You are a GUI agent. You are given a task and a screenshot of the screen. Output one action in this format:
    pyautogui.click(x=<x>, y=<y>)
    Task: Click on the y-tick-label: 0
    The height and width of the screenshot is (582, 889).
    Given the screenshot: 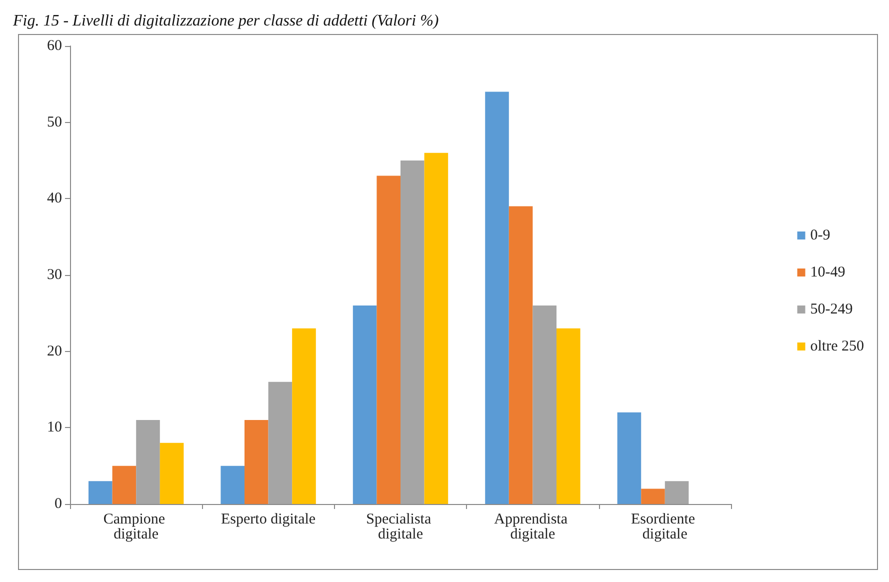 What is the action you would take?
    pyautogui.click(x=58, y=504)
    